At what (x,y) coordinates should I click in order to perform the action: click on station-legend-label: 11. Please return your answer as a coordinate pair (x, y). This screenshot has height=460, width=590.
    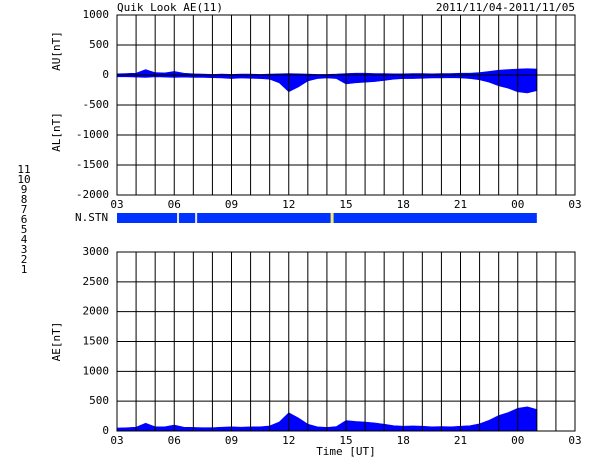
    Looking at the image, I should click on (23, 169).